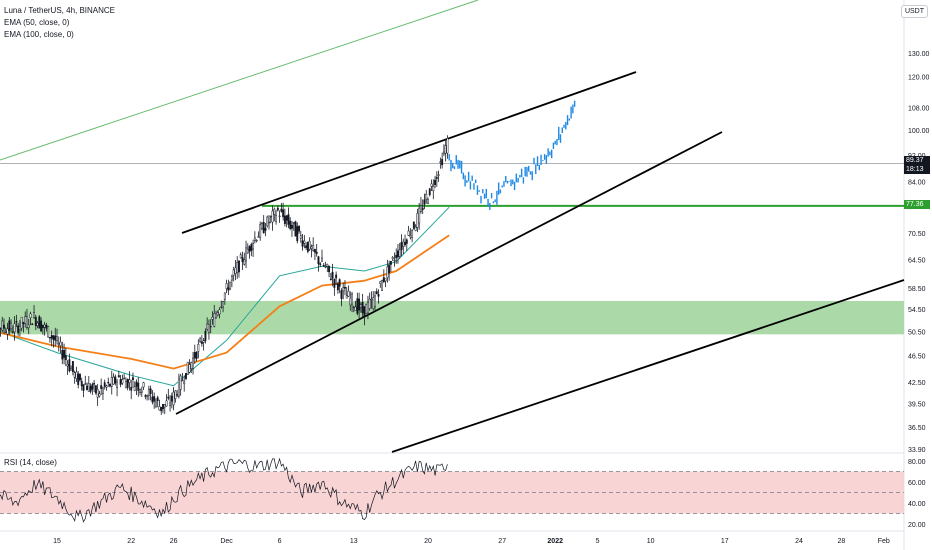 This screenshot has height=550, width=932. What do you see at coordinates (915, 160) in the screenshot?
I see `last-price-value: 89.37` at bounding box center [915, 160].